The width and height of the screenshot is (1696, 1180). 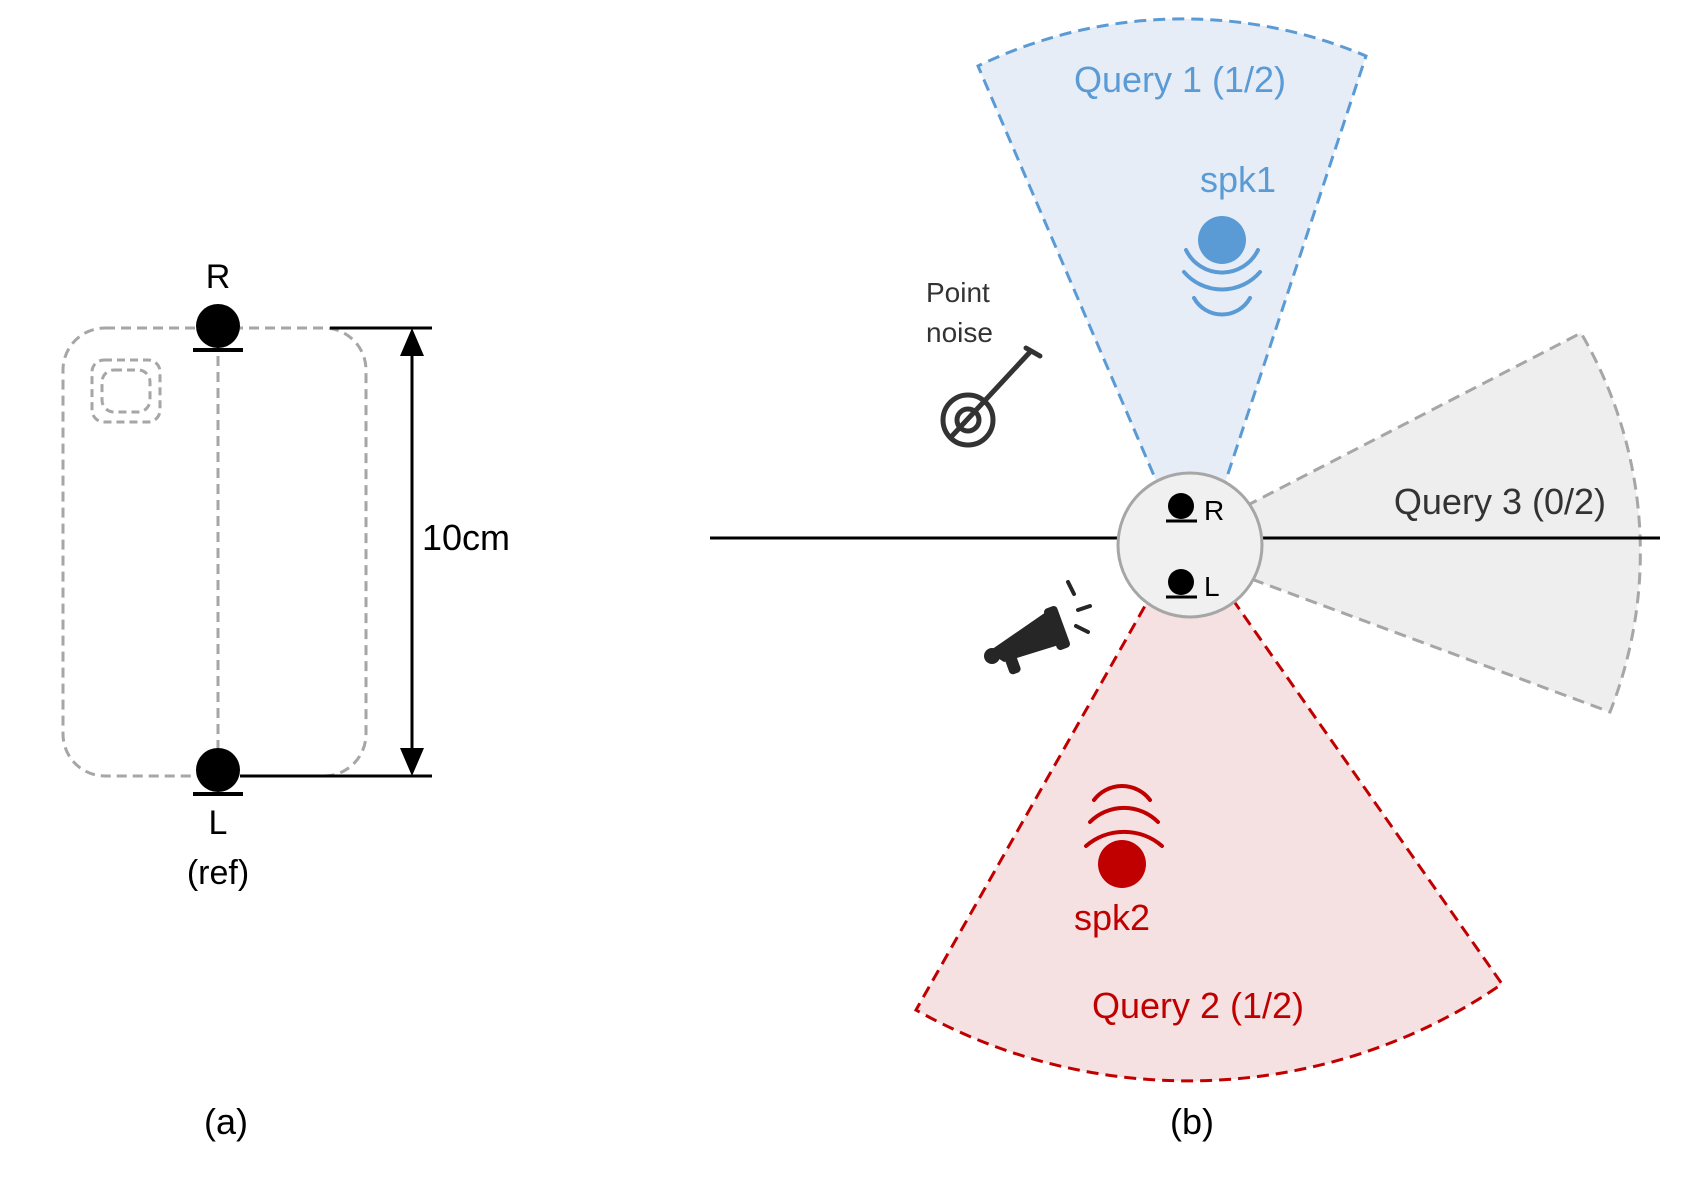 What do you see at coordinates (1209, 835) in the screenshot?
I see `query2-sector` at bounding box center [1209, 835].